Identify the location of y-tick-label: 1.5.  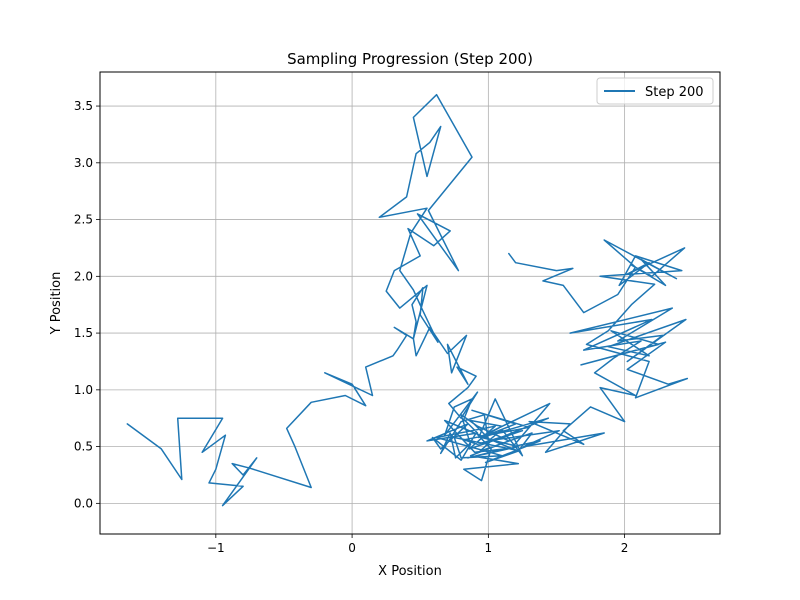
(83, 333).